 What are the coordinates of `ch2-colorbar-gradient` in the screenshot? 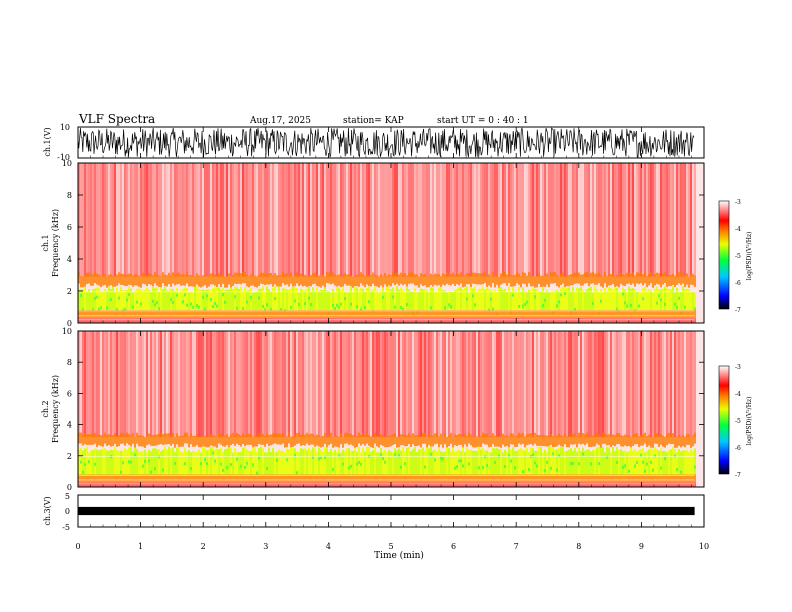 It's located at (724, 420).